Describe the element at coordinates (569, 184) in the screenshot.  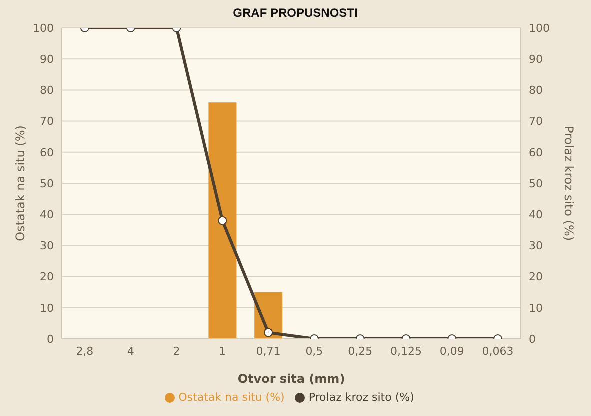
I see `y2-axis-title: Prolaz kroz sito (%)` at that location.